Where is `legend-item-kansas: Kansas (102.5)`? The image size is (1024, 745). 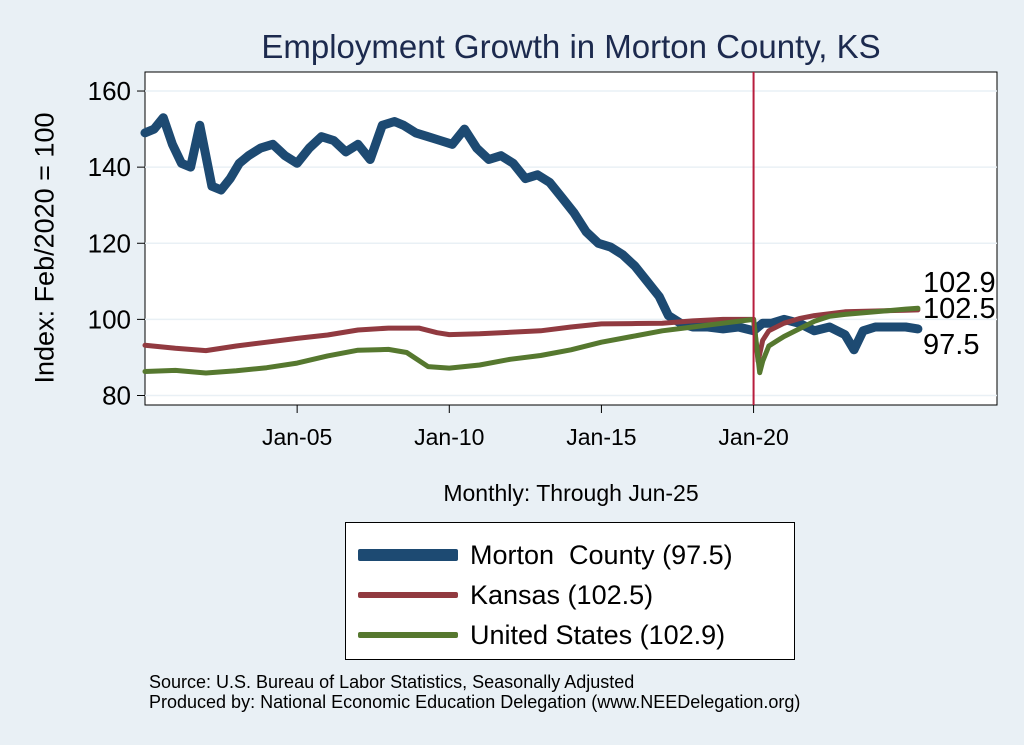
legend-item-kansas: Kansas (102.5) is located at coordinates (505, 595).